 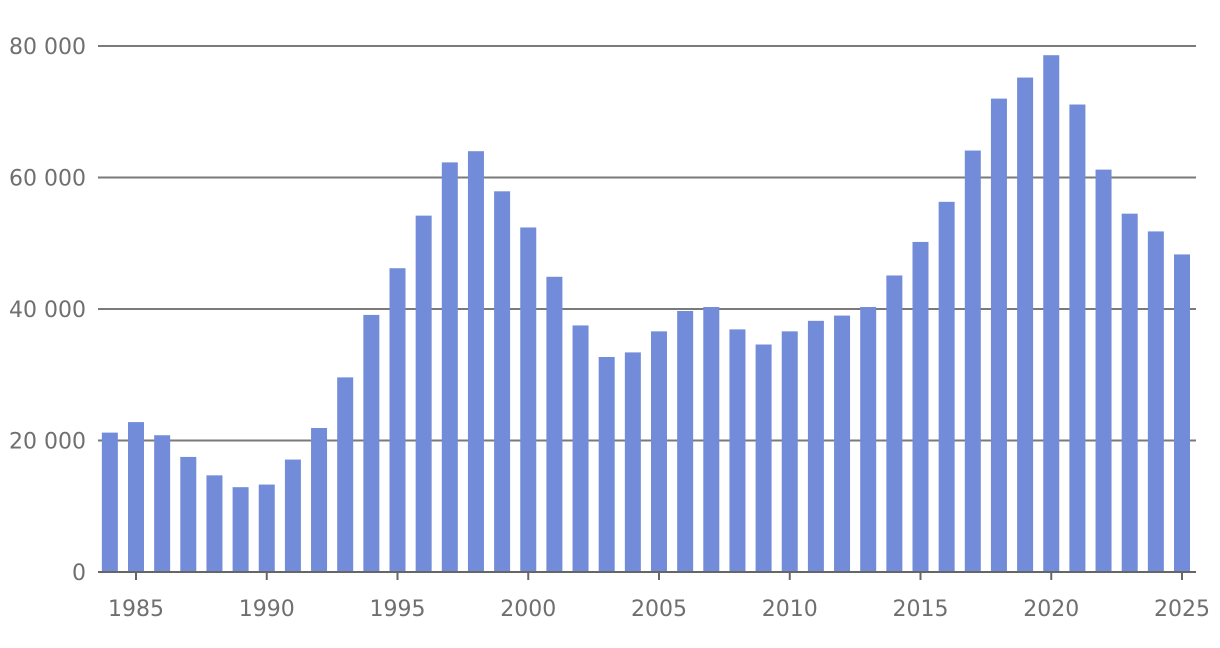 What do you see at coordinates (449, 367) in the screenshot?
I see `bar-1997` at bounding box center [449, 367].